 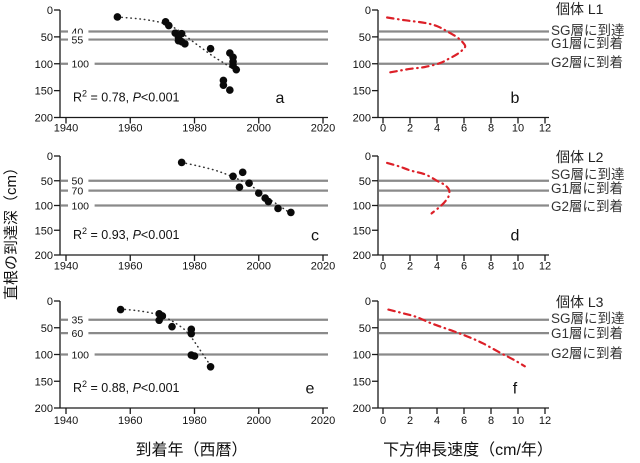 What do you see at coordinates (587, 188) in the screenshot?
I see `layer-label-g1-row2: G1層に到着` at bounding box center [587, 188].